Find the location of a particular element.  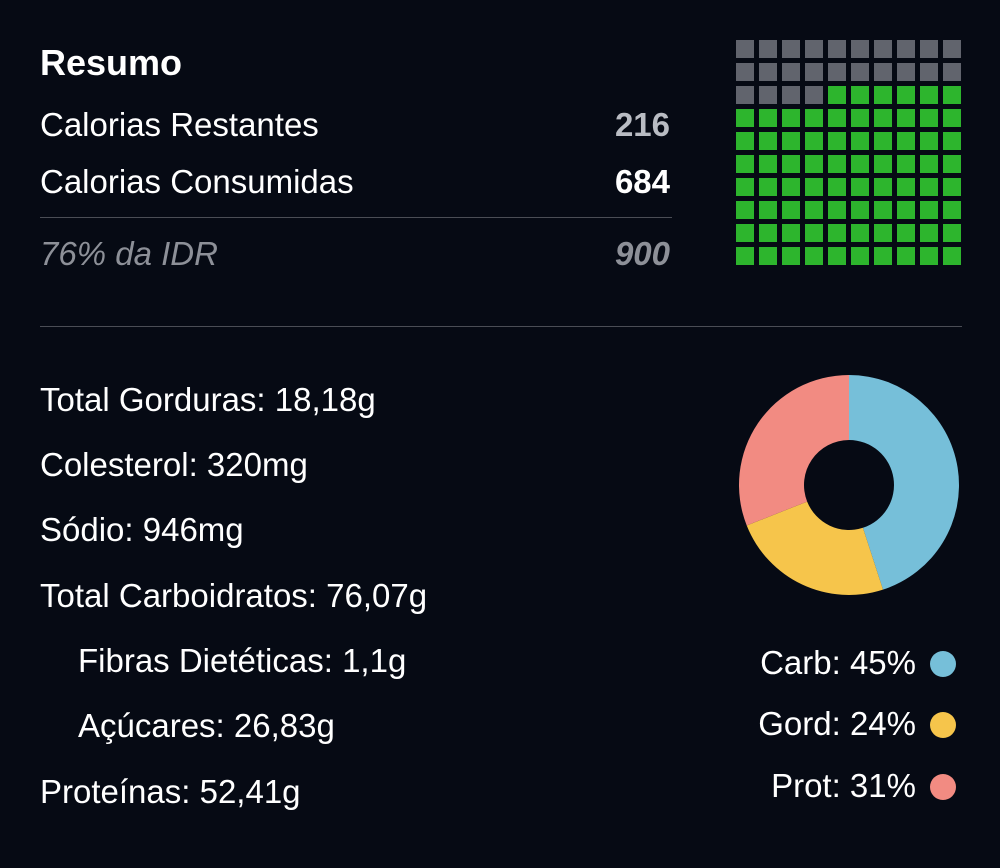

nutrient-total-fat: Total Gorduras: 18,18g is located at coordinates (208, 399).